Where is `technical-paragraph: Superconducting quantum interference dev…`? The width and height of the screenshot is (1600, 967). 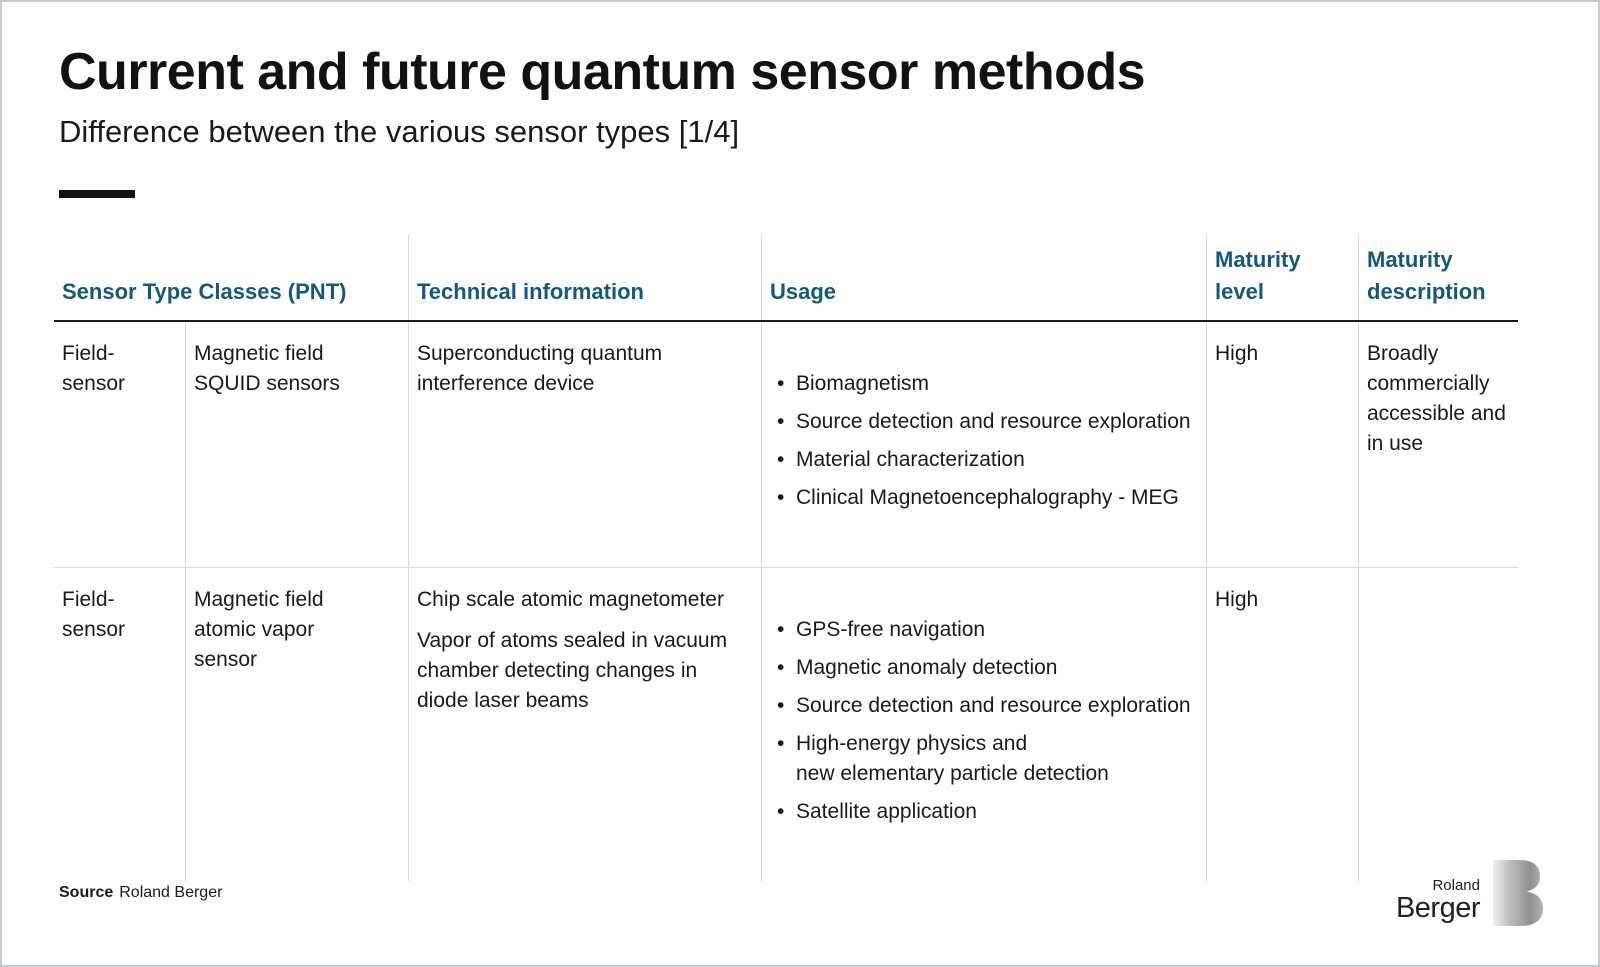 technical-paragraph: Superconducting quantum interference dev… is located at coordinates (540, 368).